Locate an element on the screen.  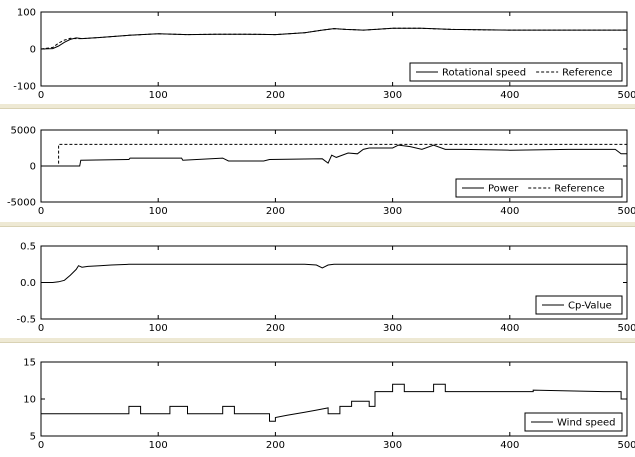
y-tick-label: 0.0 is located at coordinates (28, 283).